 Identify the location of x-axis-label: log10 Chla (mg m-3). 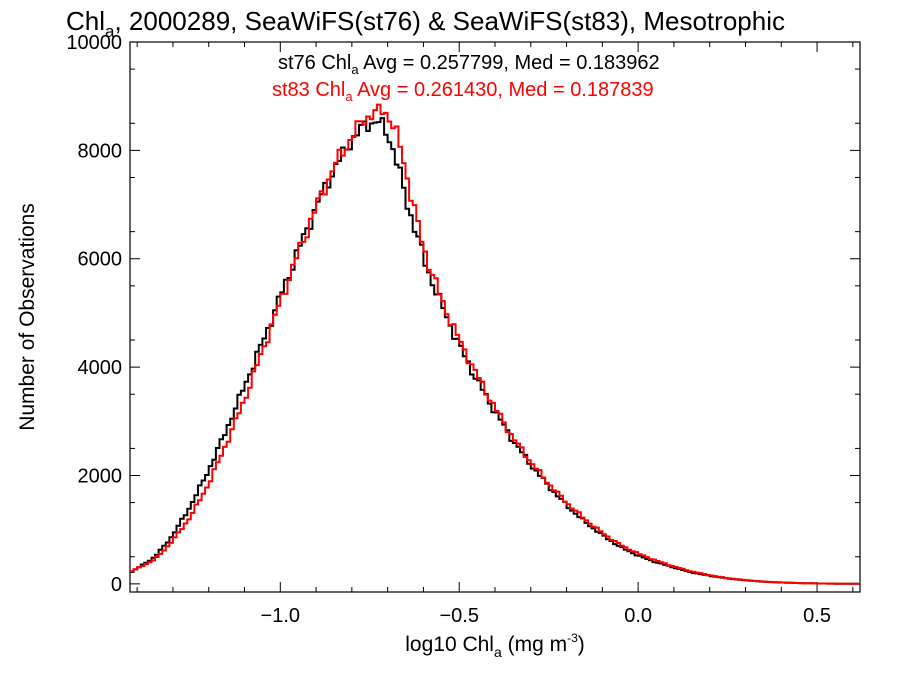
(495, 645).